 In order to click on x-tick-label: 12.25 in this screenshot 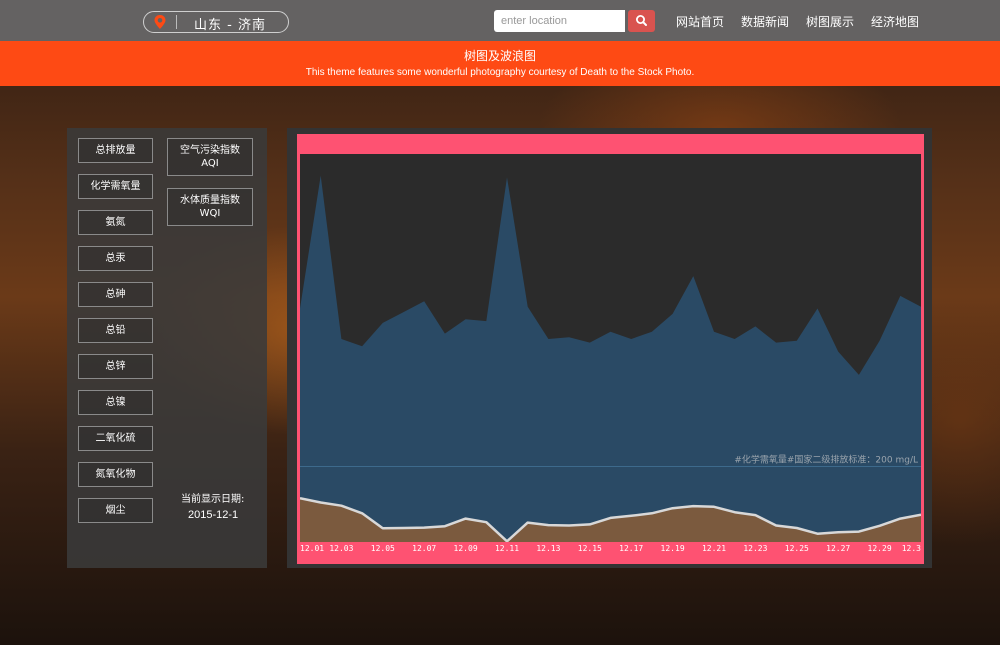, I will do `click(797, 548)`.